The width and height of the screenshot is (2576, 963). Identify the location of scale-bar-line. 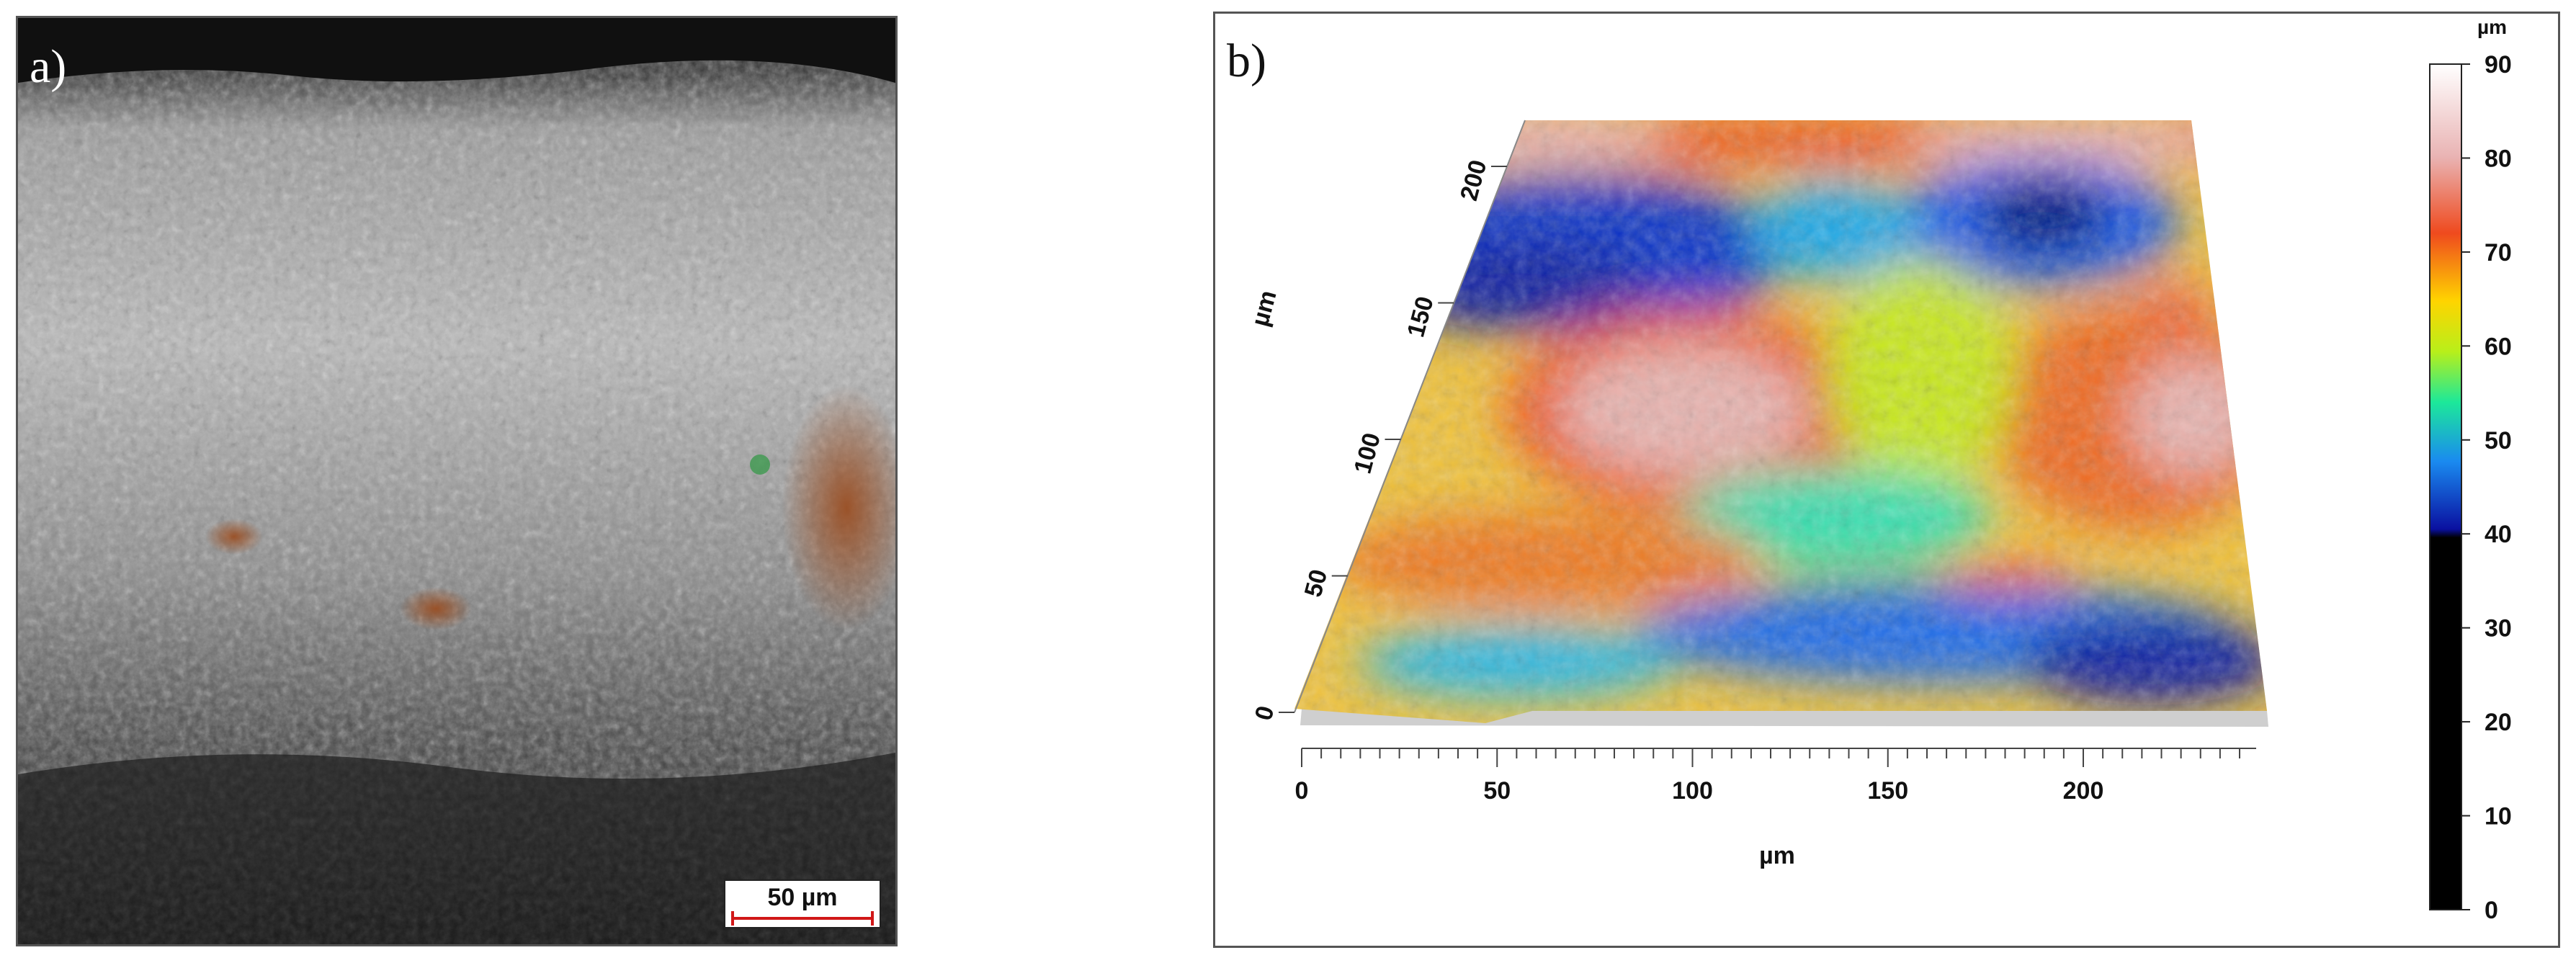
(802, 918).